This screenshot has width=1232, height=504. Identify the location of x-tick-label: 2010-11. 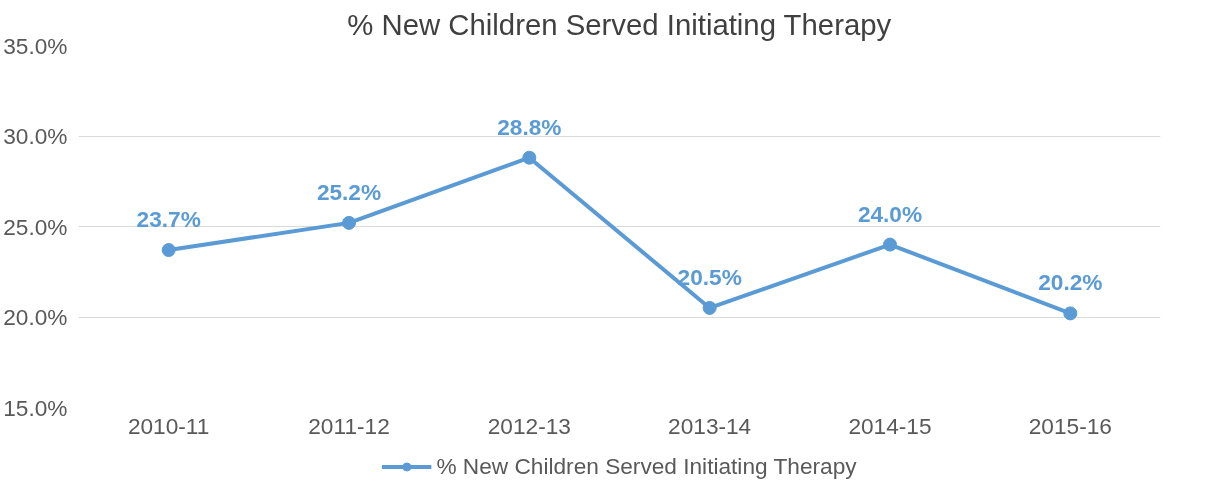
(168, 425).